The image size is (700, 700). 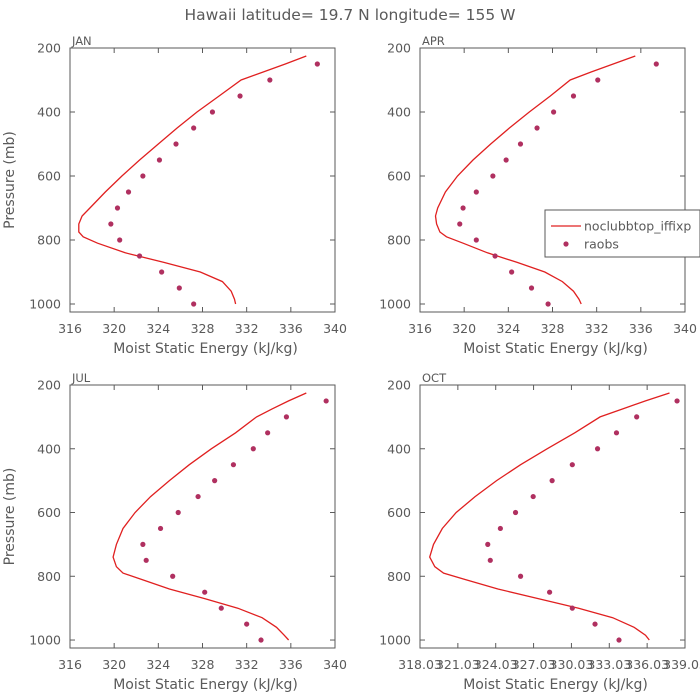 What do you see at coordinates (291, 328) in the screenshot?
I see `x-tick-label-jan: 336` at bounding box center [291, 328].